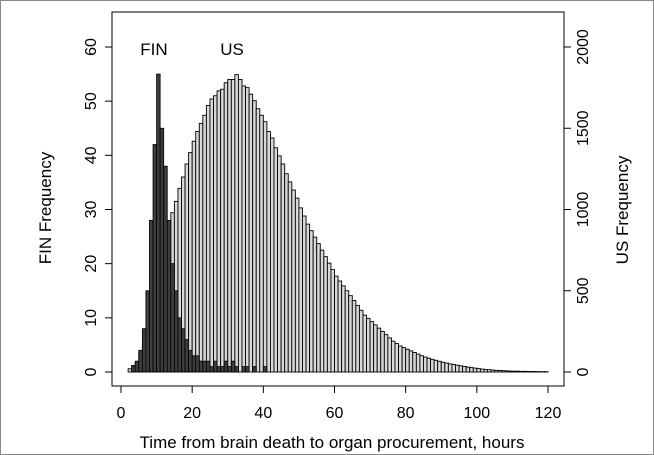 This screenshot has height=455, width=654. I want to click on y-left-tick-label: 50, so click(91, 101).